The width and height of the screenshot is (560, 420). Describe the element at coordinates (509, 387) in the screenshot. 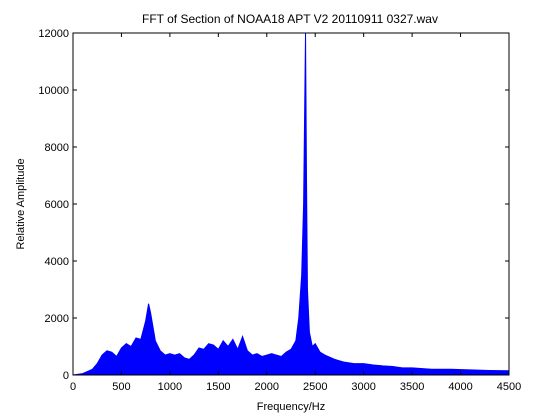

I see `x-tick-label: 4500` at that location.